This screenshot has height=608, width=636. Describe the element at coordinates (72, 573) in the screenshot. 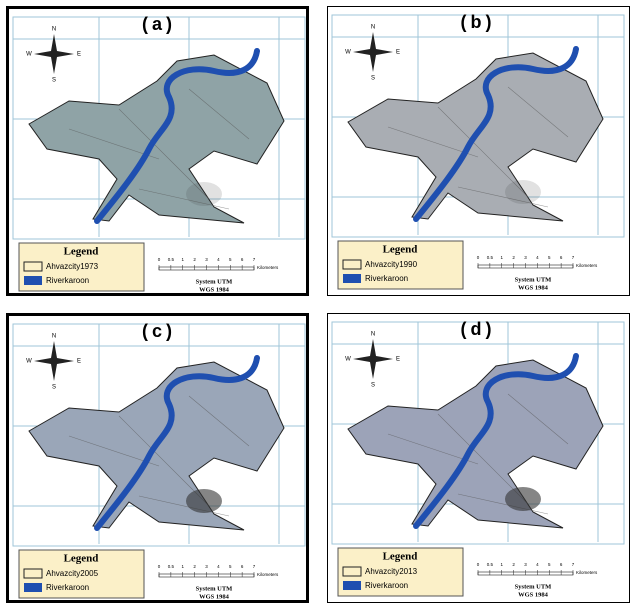

I see `legend-item: Ahvazcity2005` at that location.